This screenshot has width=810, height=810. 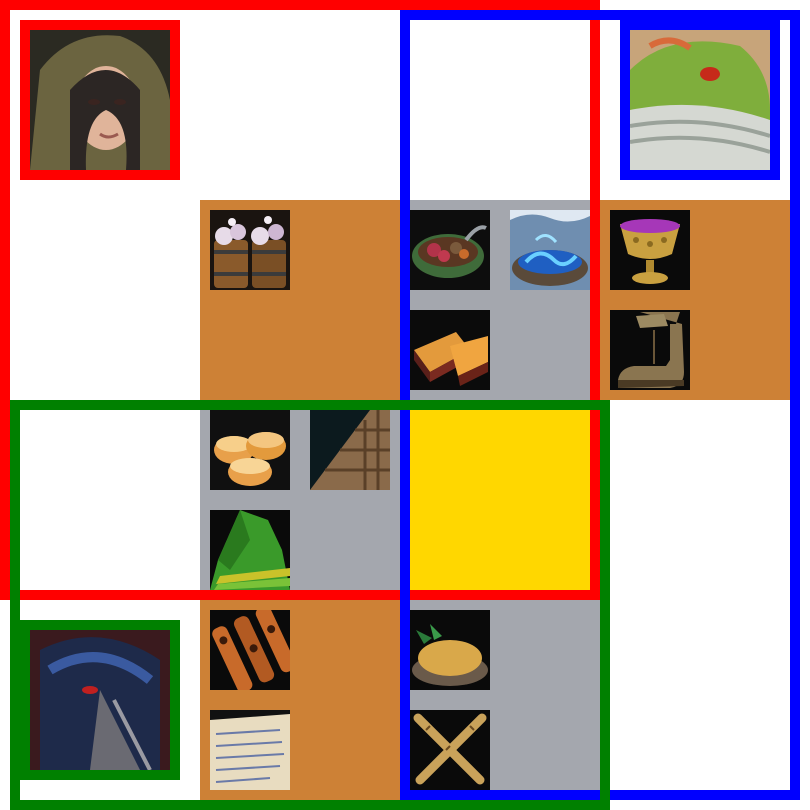 I want to click on skewered-meat-icon, so click(x=250, y=650).